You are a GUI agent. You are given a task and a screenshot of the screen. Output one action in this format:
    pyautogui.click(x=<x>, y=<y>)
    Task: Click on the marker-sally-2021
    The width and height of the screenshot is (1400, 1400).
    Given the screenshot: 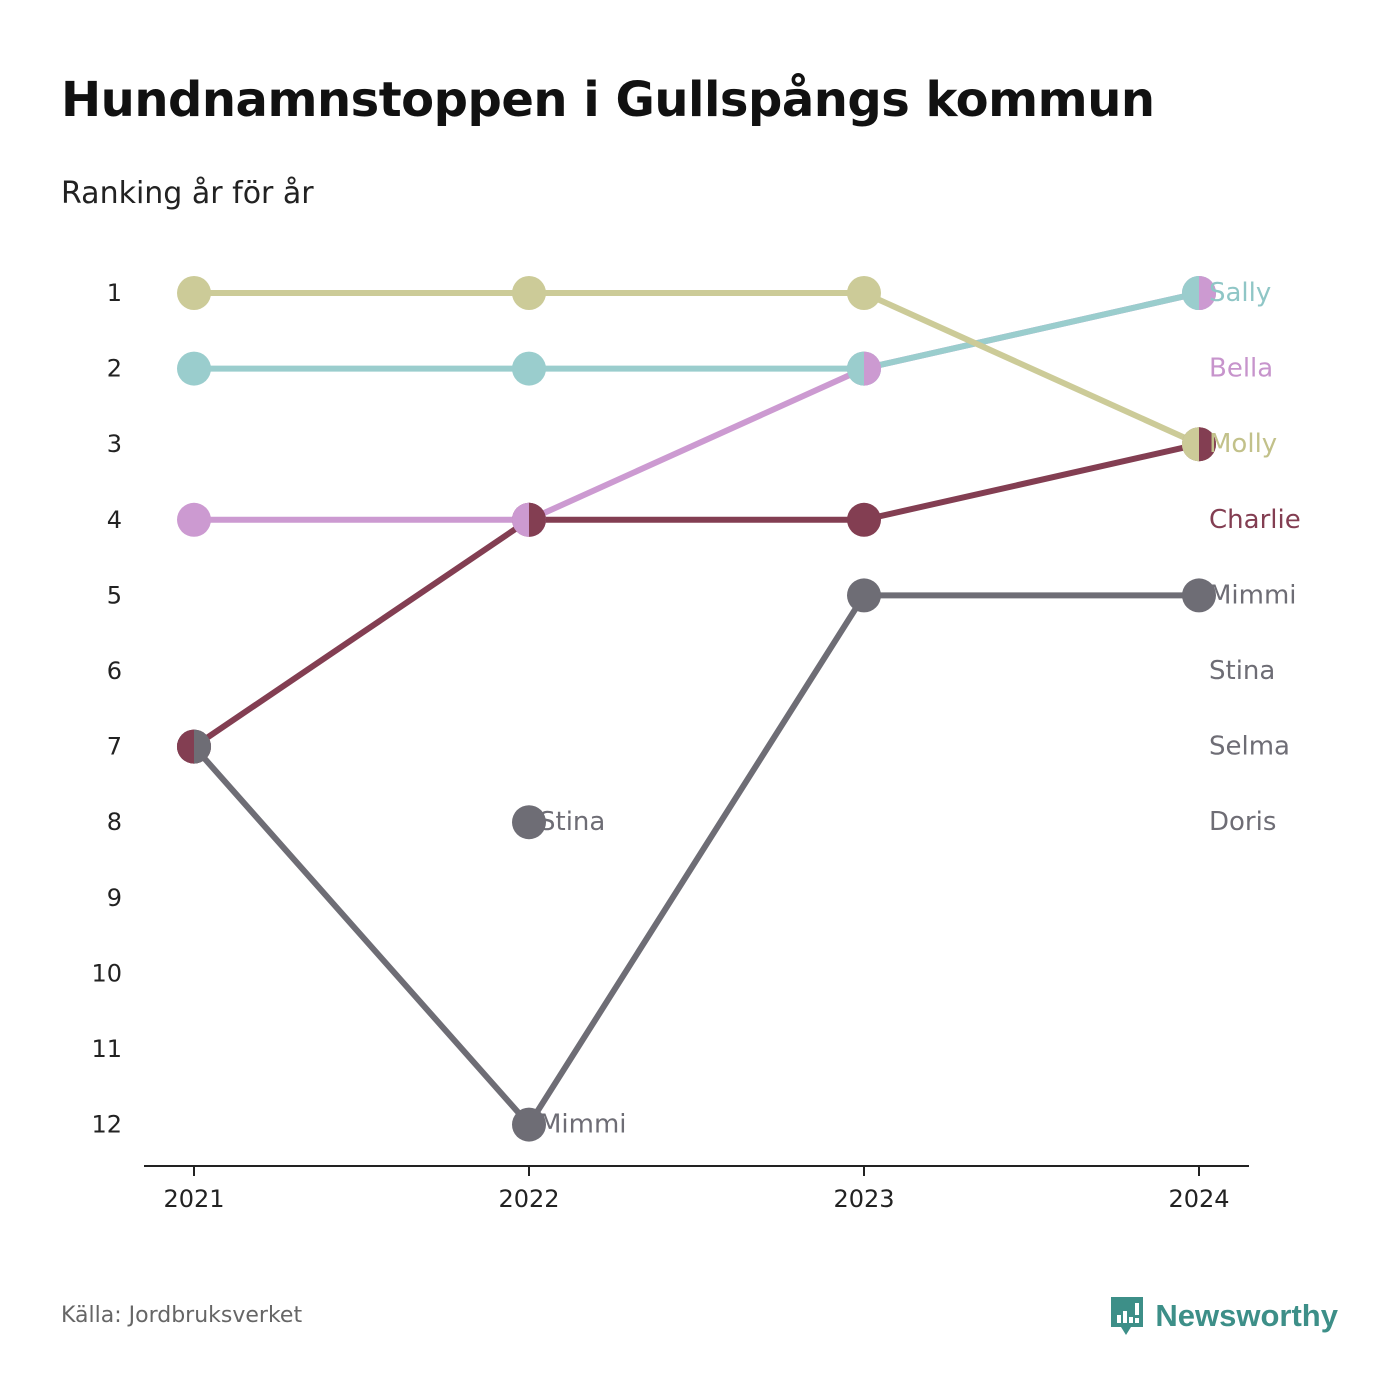 What is the action you would take?
    pyautogui.click(x=194, y=368)
    